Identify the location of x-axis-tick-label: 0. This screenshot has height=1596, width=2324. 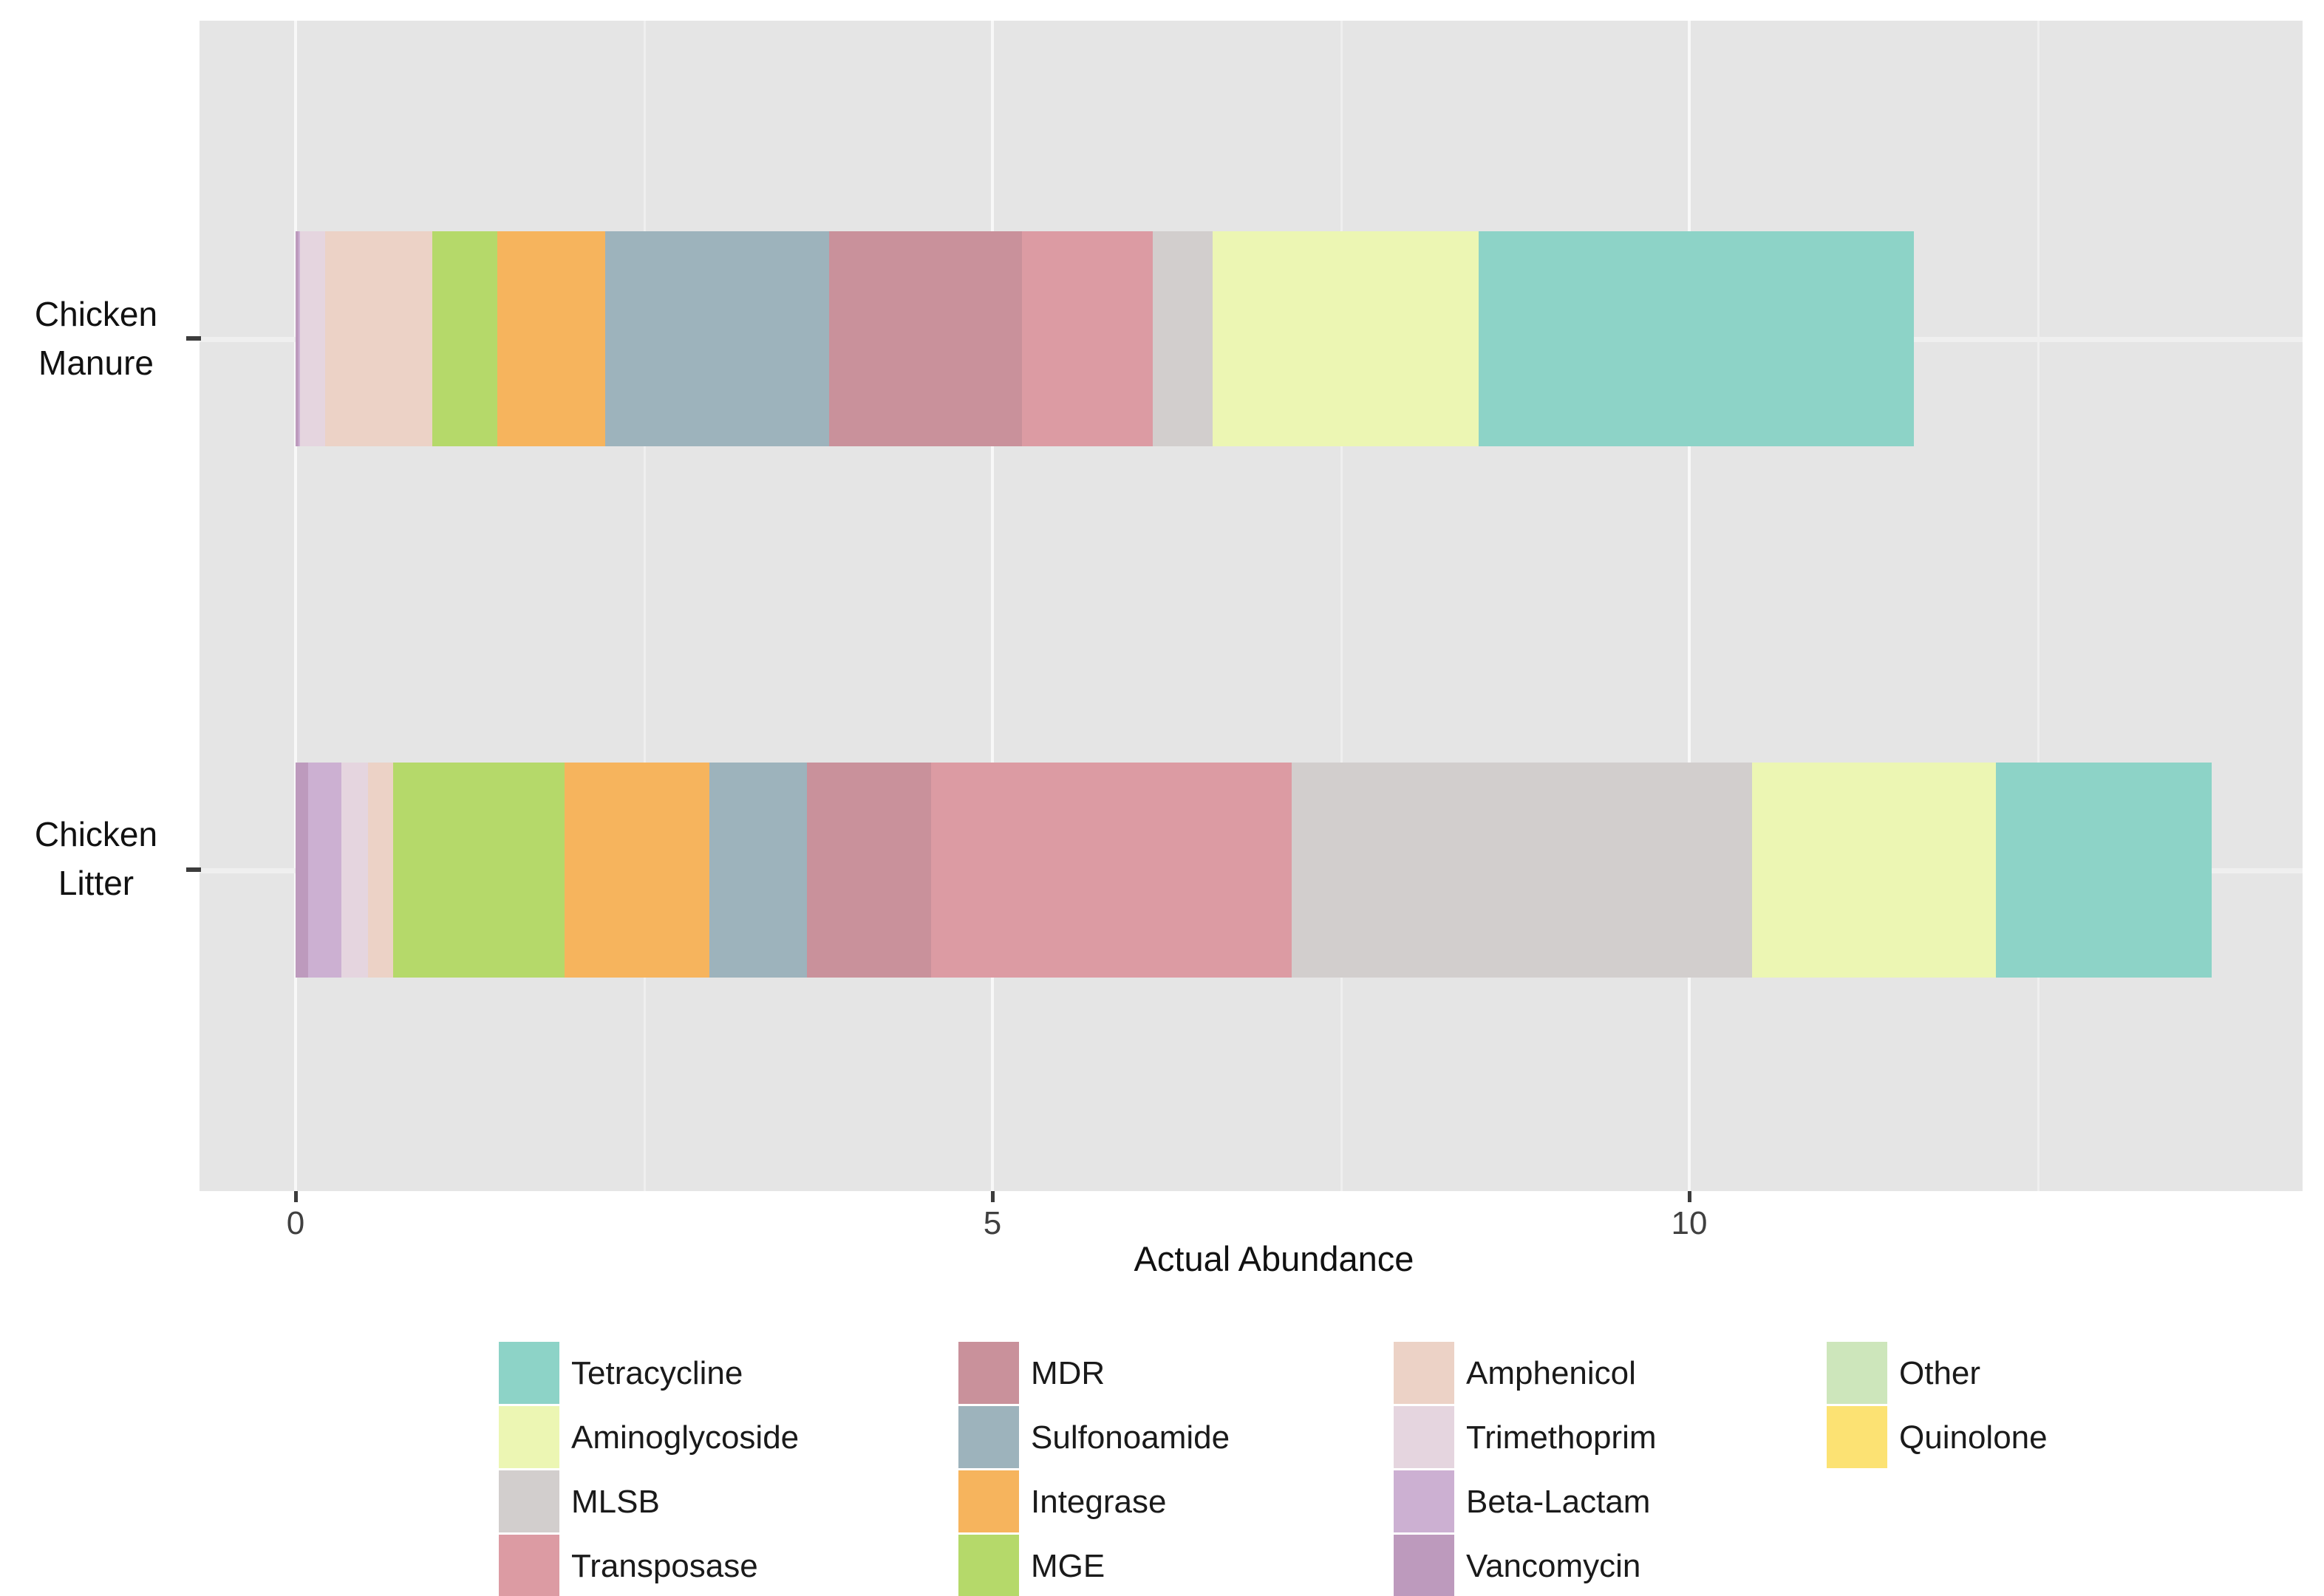
(295, 1223).